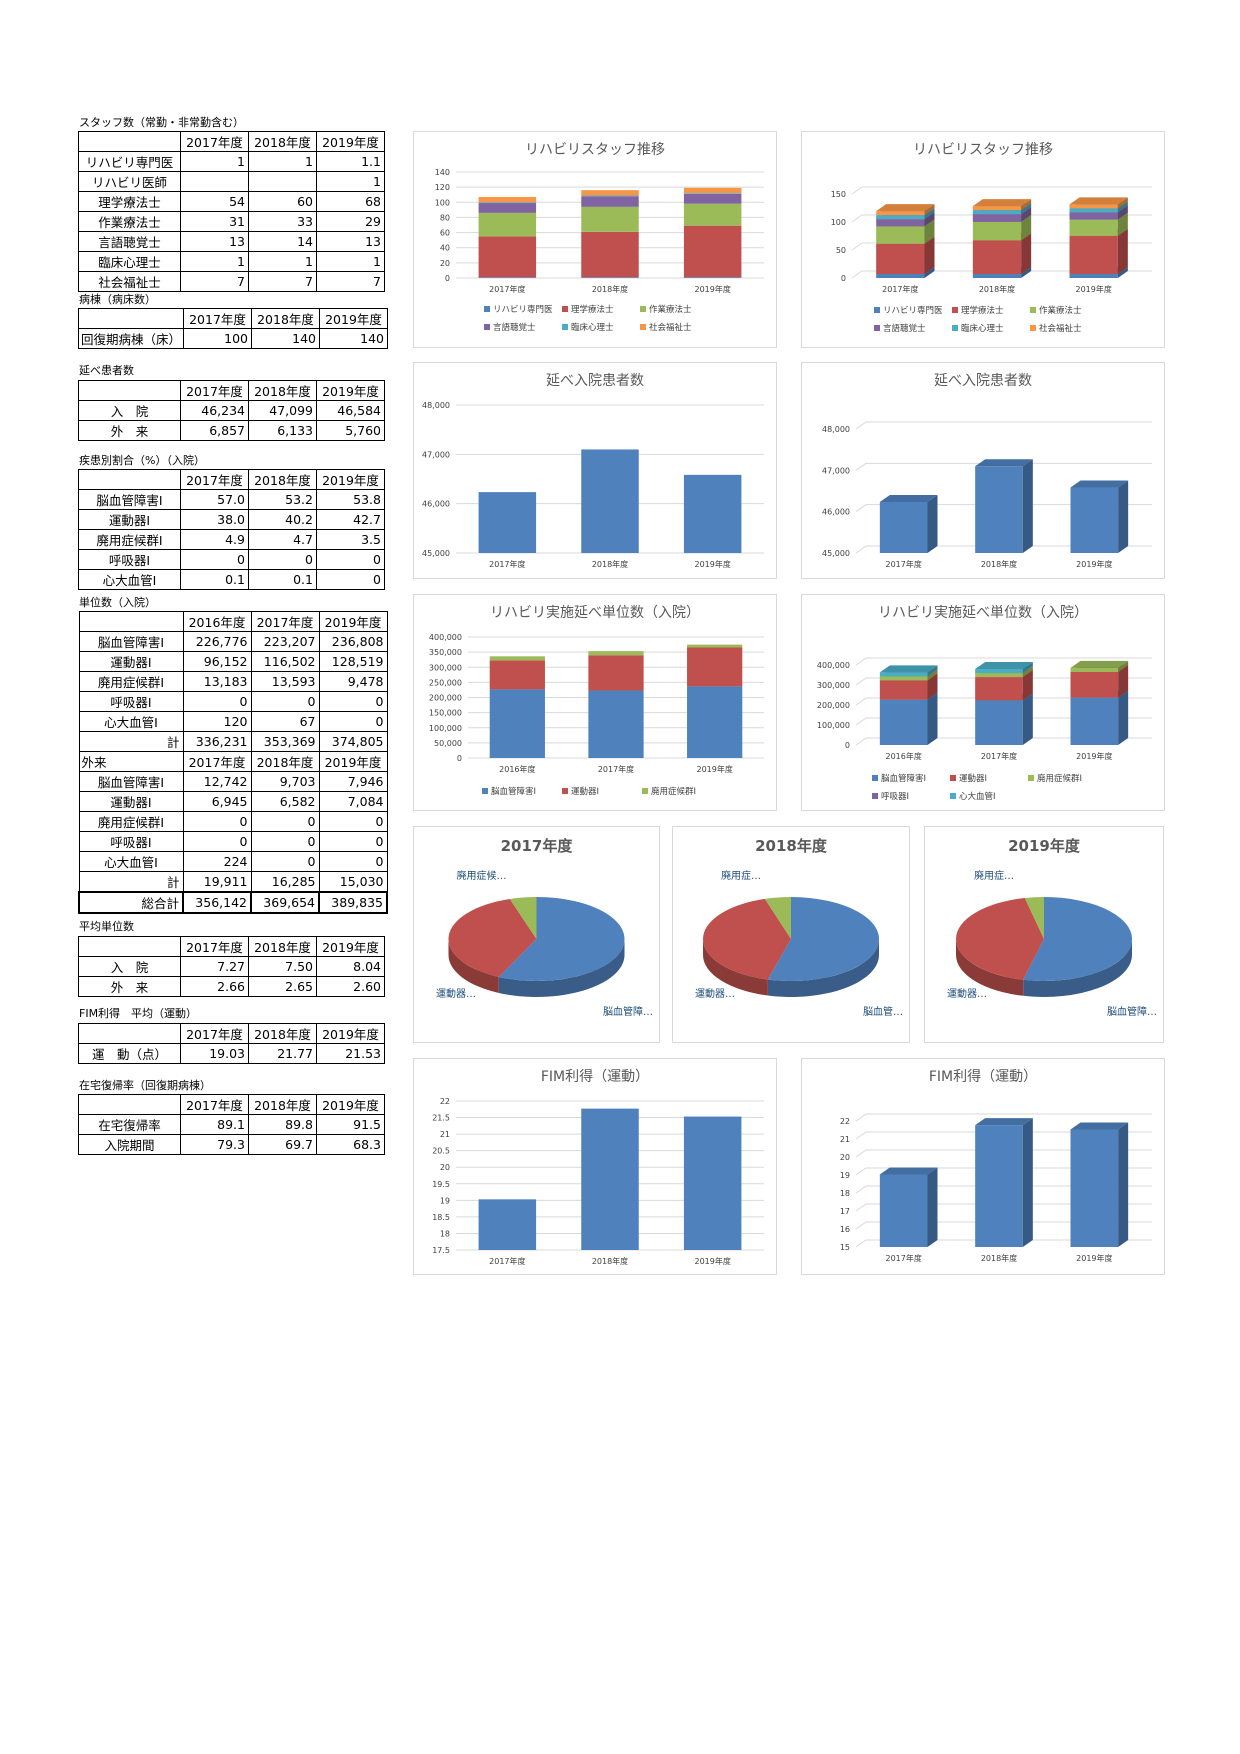 The width and height of the screenshot is (1240, 1754). What do you see at coordinates (214, 519) in the screenshot?
I see `value-cell: 38.0` at bounding box center [214, 519].